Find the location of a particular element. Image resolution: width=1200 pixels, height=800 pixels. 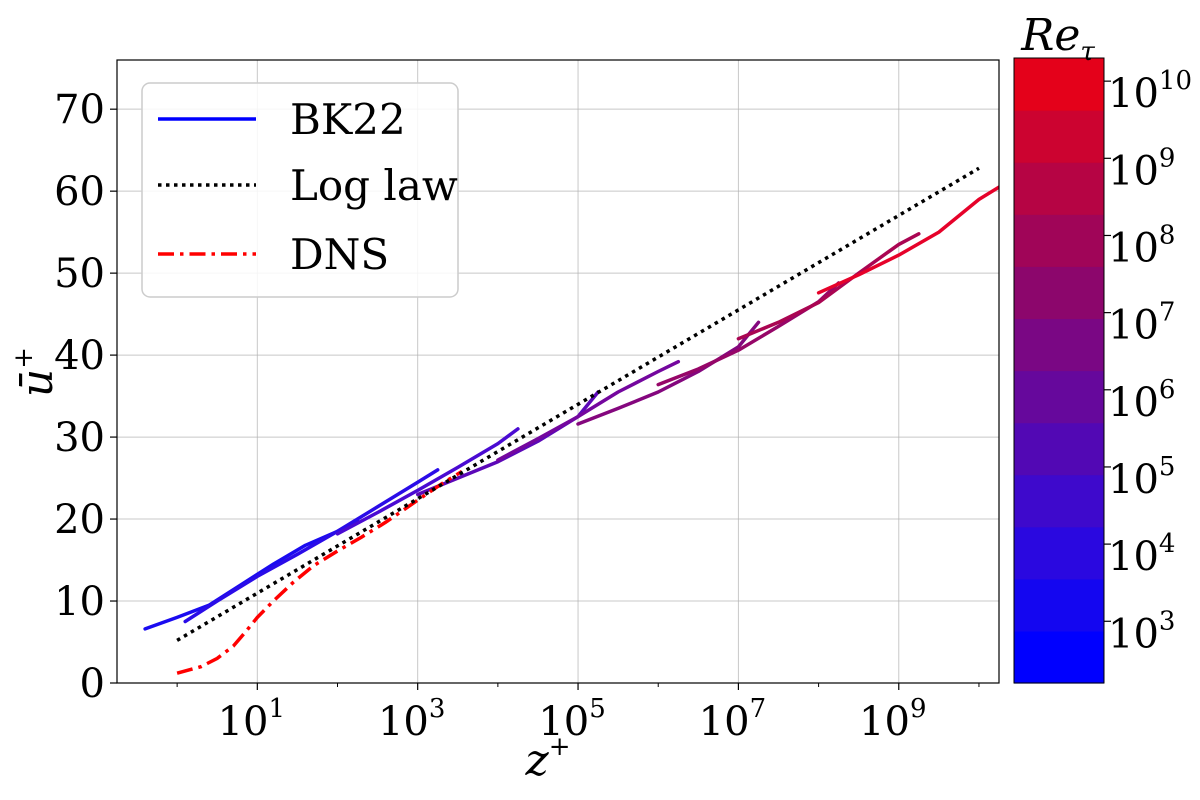

x-tick-label: 10⁵ is located at coordinates (571, 719).